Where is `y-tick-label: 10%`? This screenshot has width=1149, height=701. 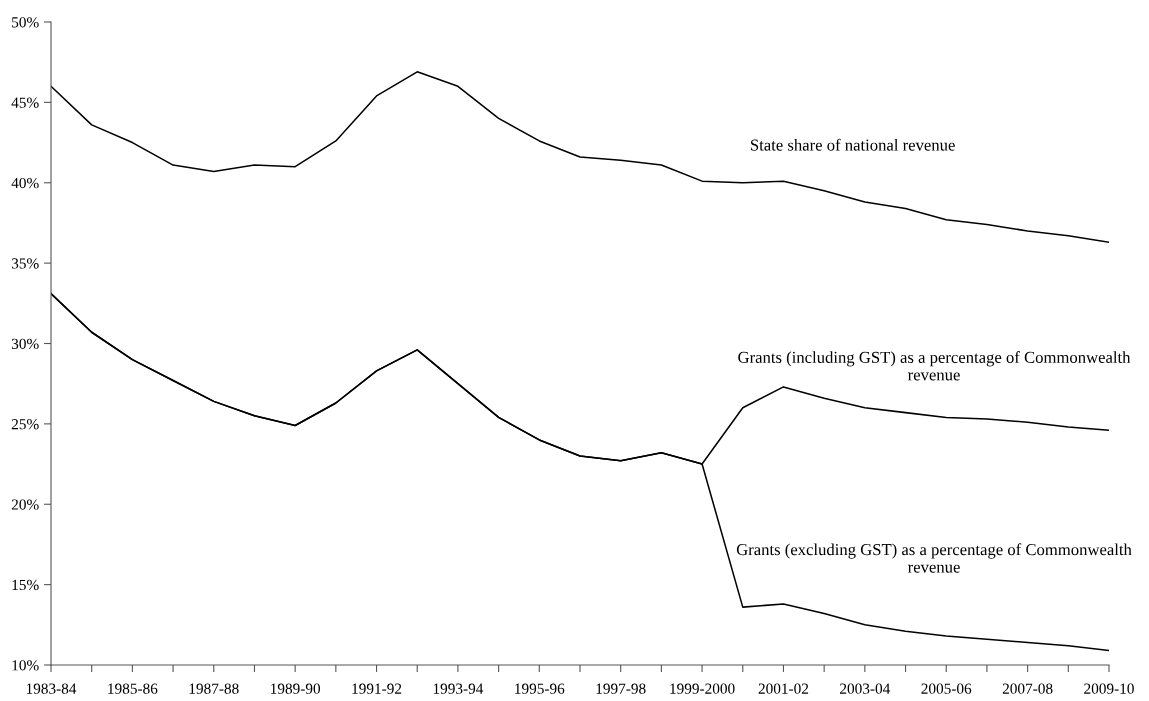
y-tick-label: 10% is located at coordinates (25, 665).